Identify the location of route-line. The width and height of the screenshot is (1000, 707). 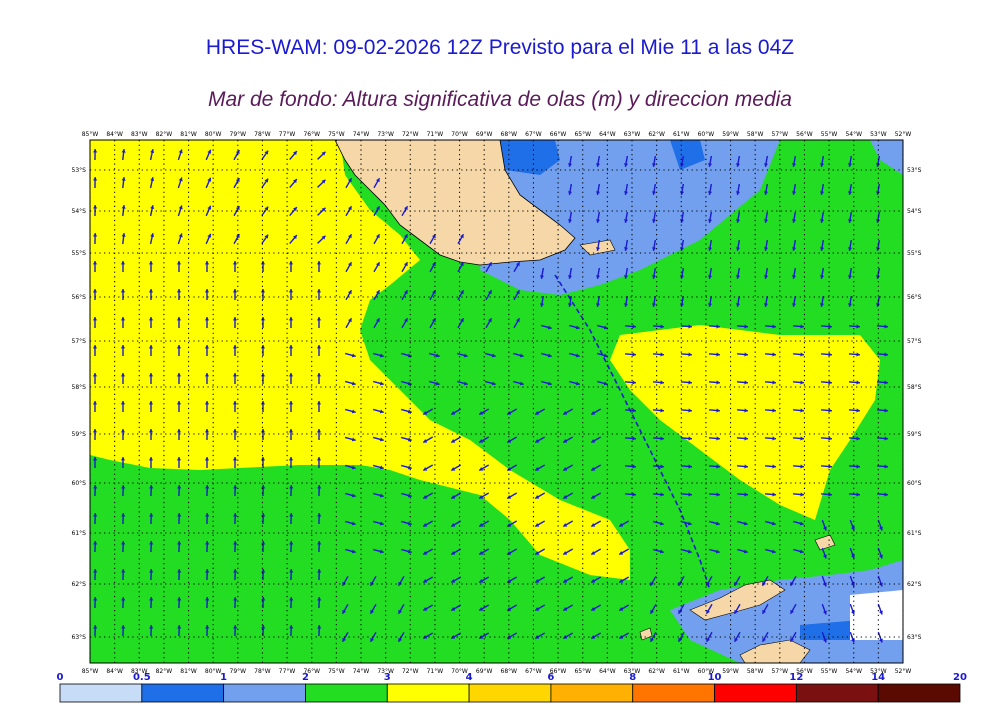
(632, 432).